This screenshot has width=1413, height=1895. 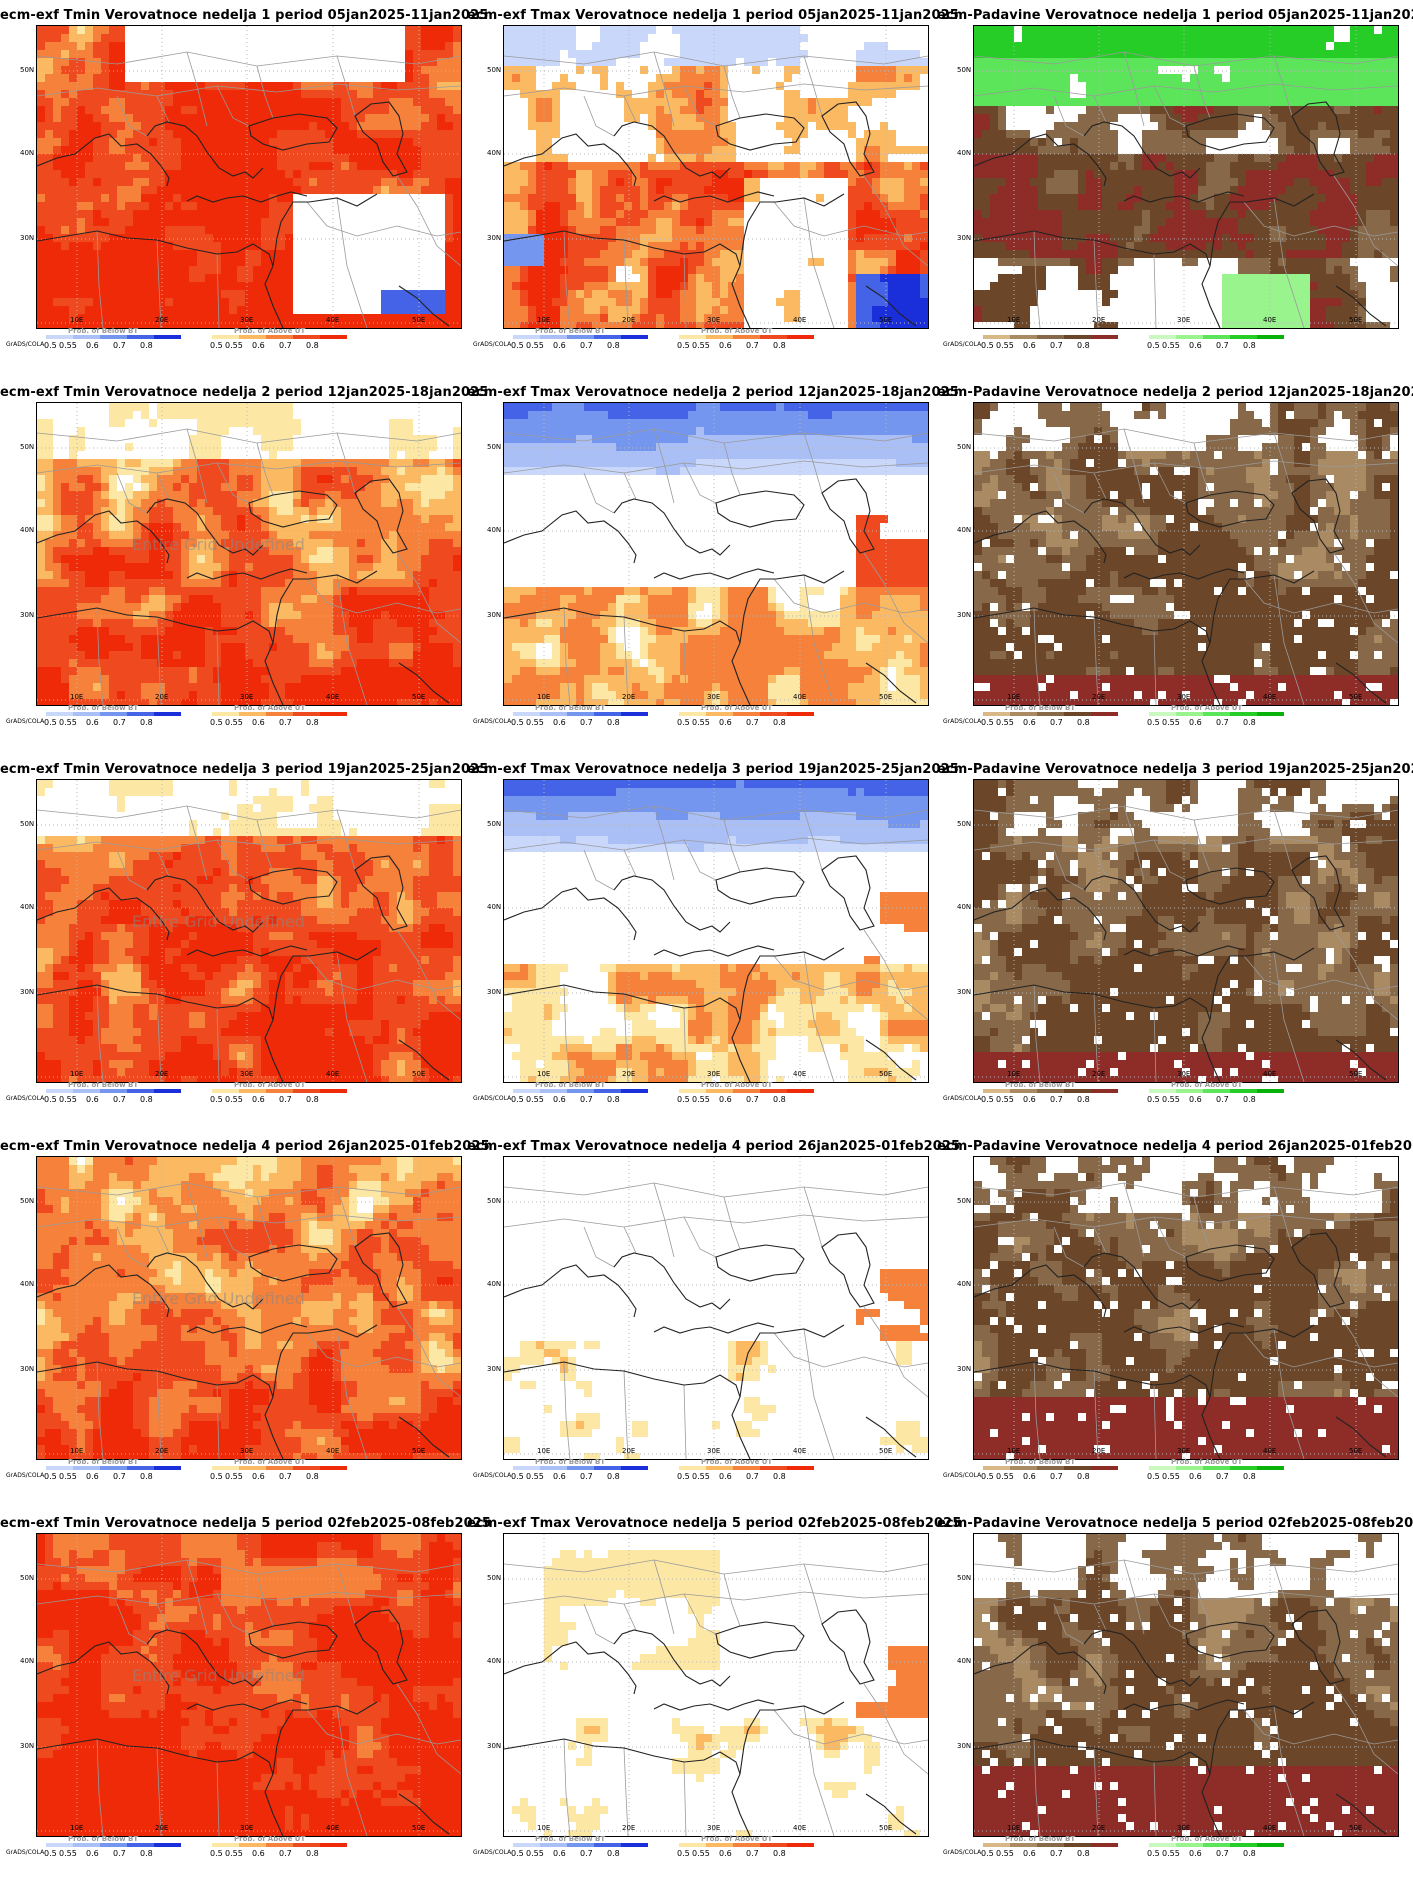 I want to click on latitude-label: 50N, so click(x=494, y=70).